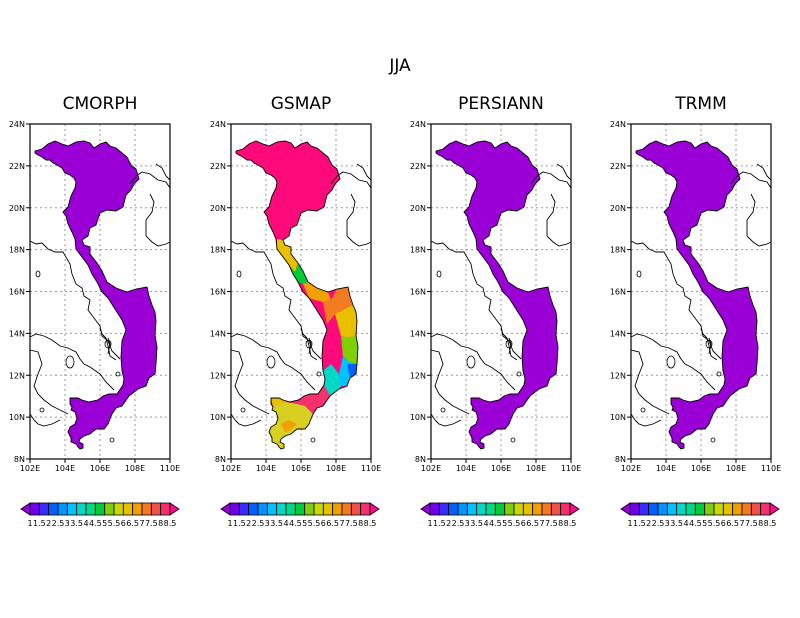  I want to click on lat-tick-label: 16N, so click(17, 292).